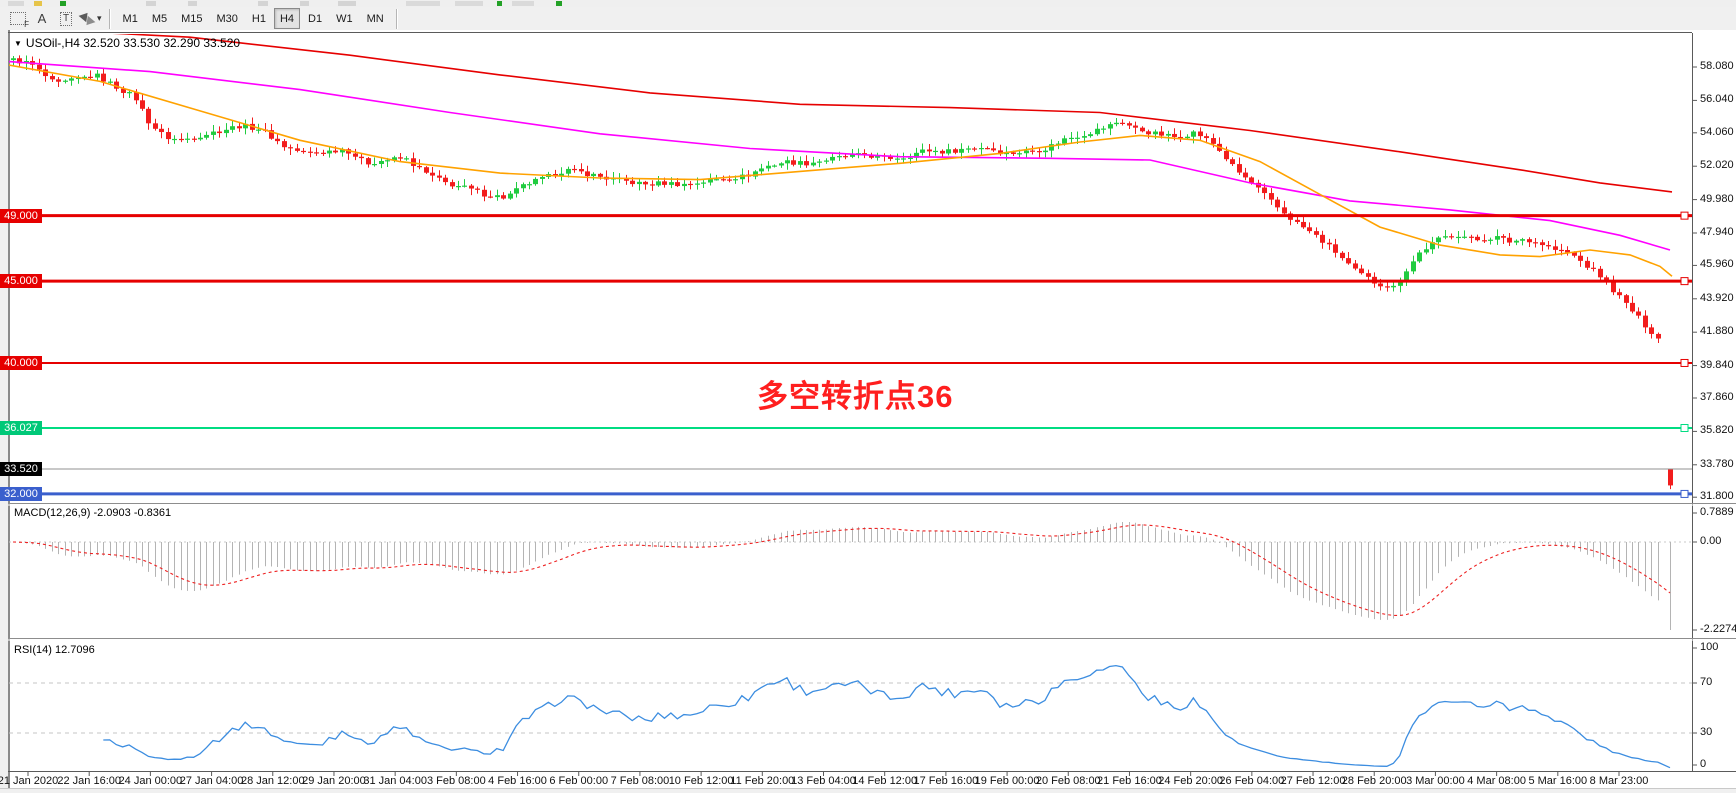  I want to click on rsi-indicator-label: RSI(14) 12.7096, so click(54, 650).